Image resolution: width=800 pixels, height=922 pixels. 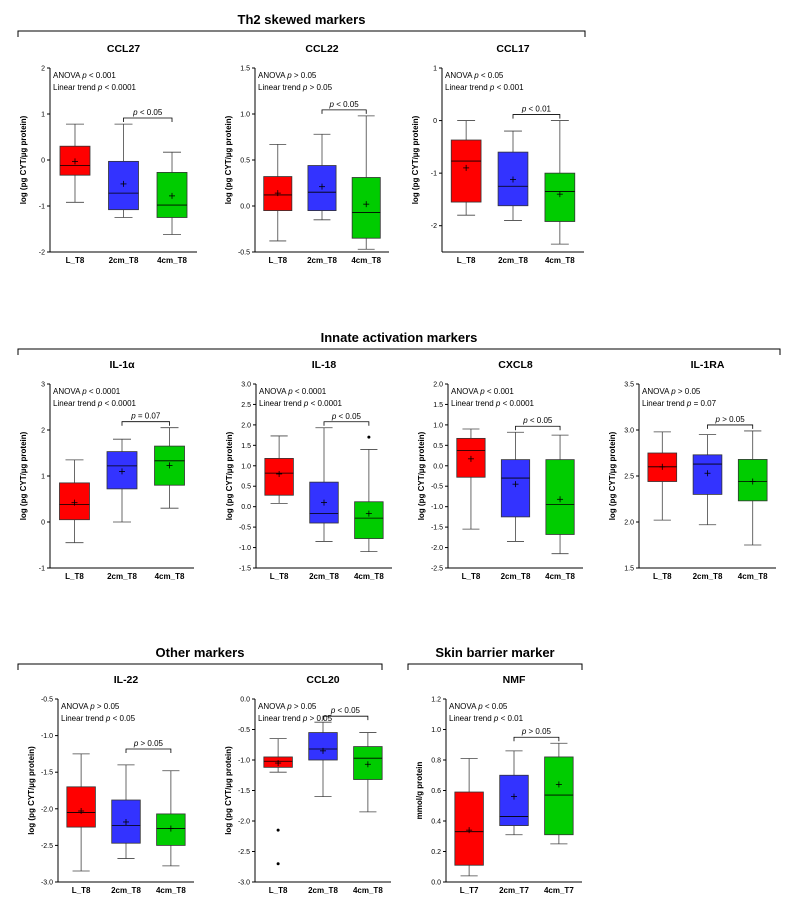 What do you see at coordinates (43, 115) in the screenshot?
I see `y-tick-label: 1` at bounding box center [43, 115].